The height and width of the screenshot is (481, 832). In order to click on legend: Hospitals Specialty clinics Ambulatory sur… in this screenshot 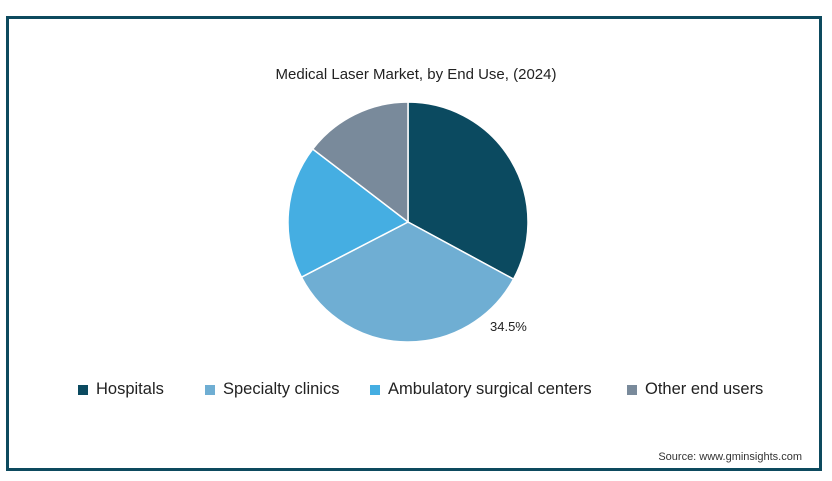, I will do `click(416, 390)`.